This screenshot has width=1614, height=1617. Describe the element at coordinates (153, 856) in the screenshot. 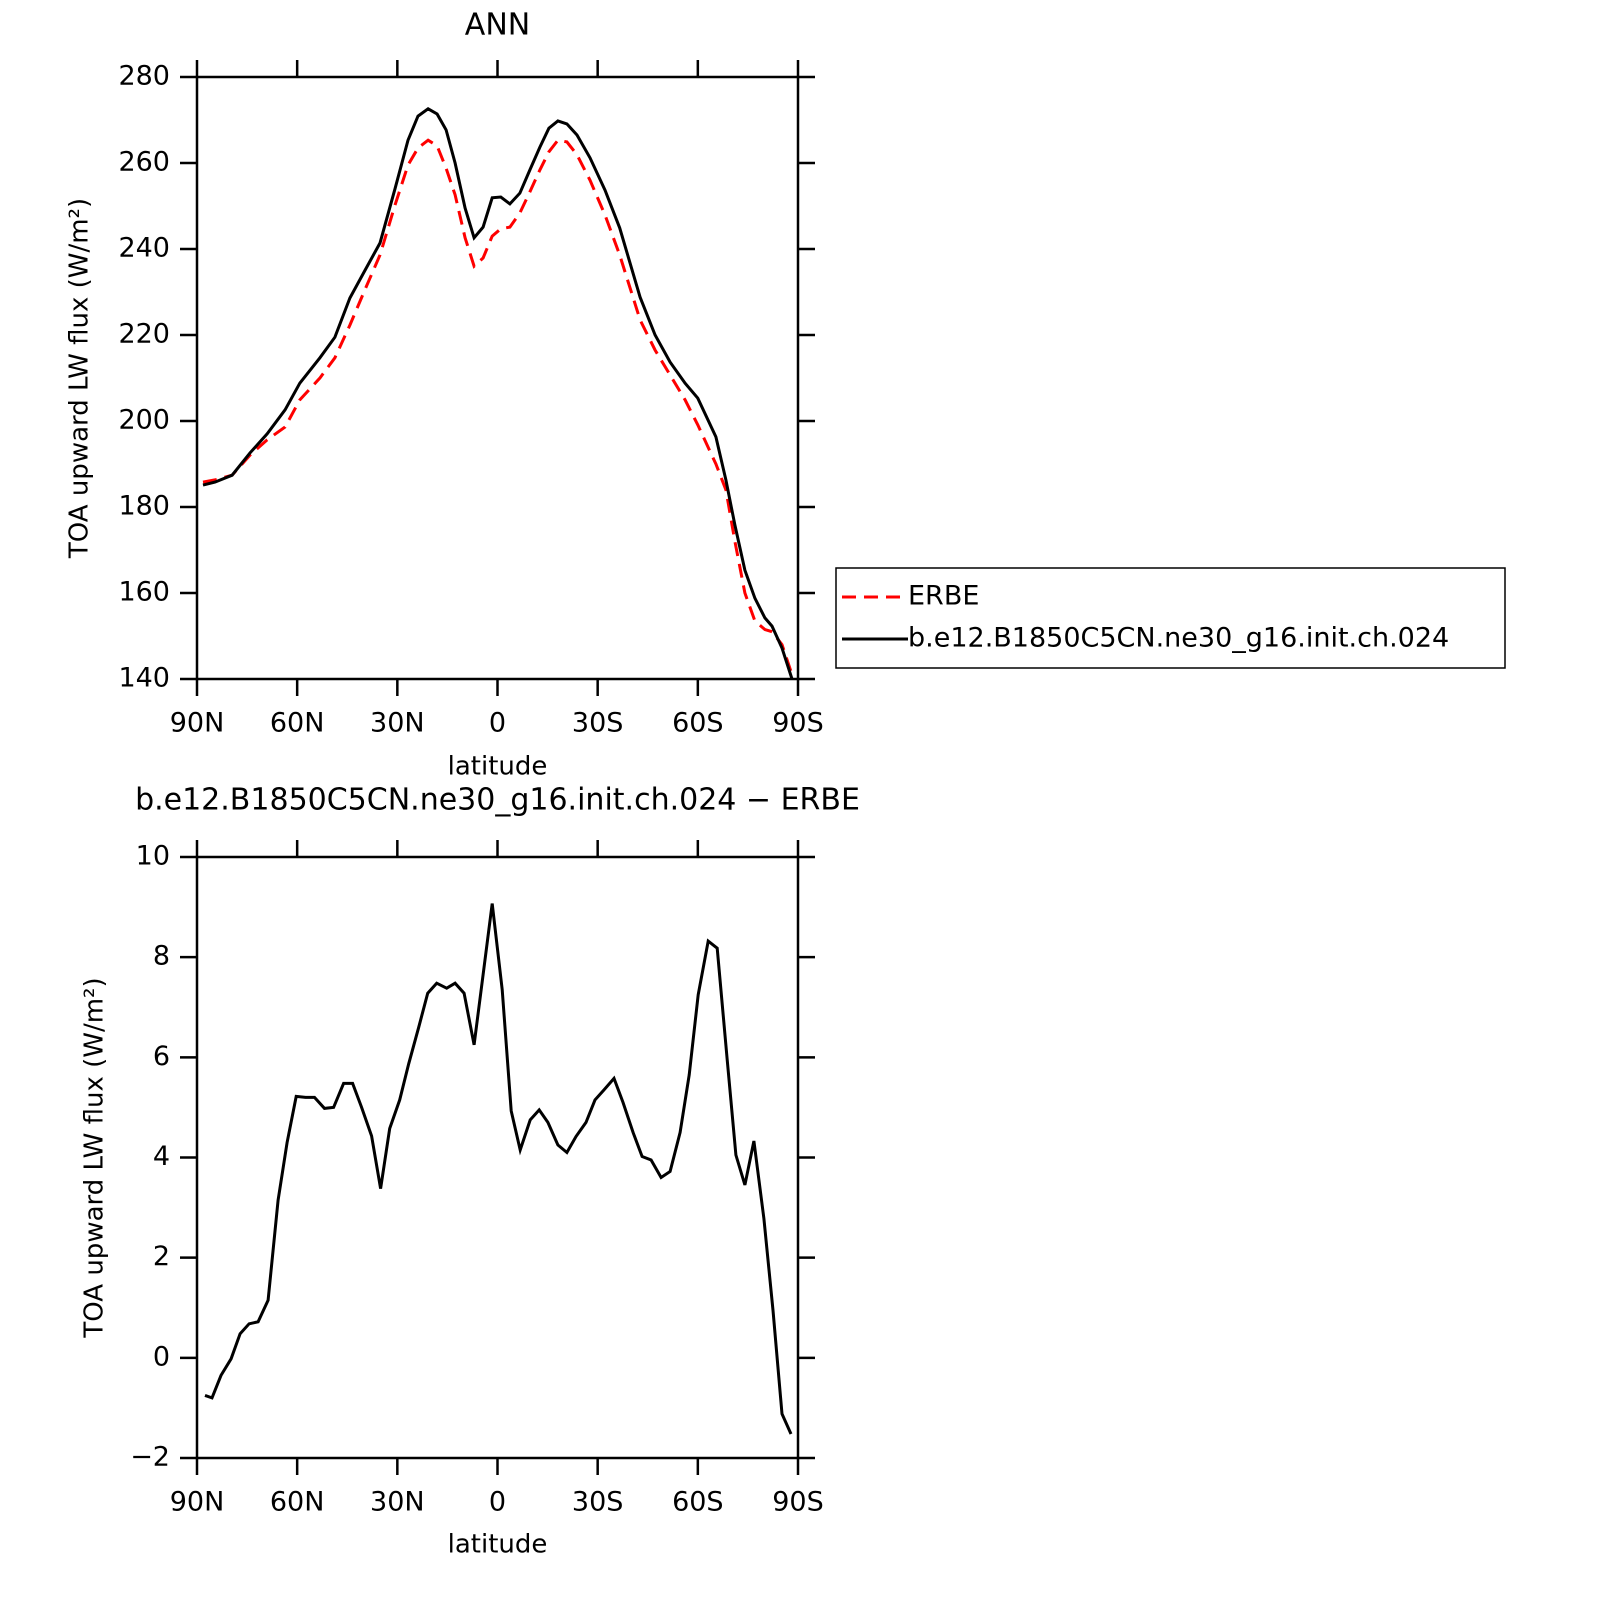

I see `y-tick-label: 10` at that location.